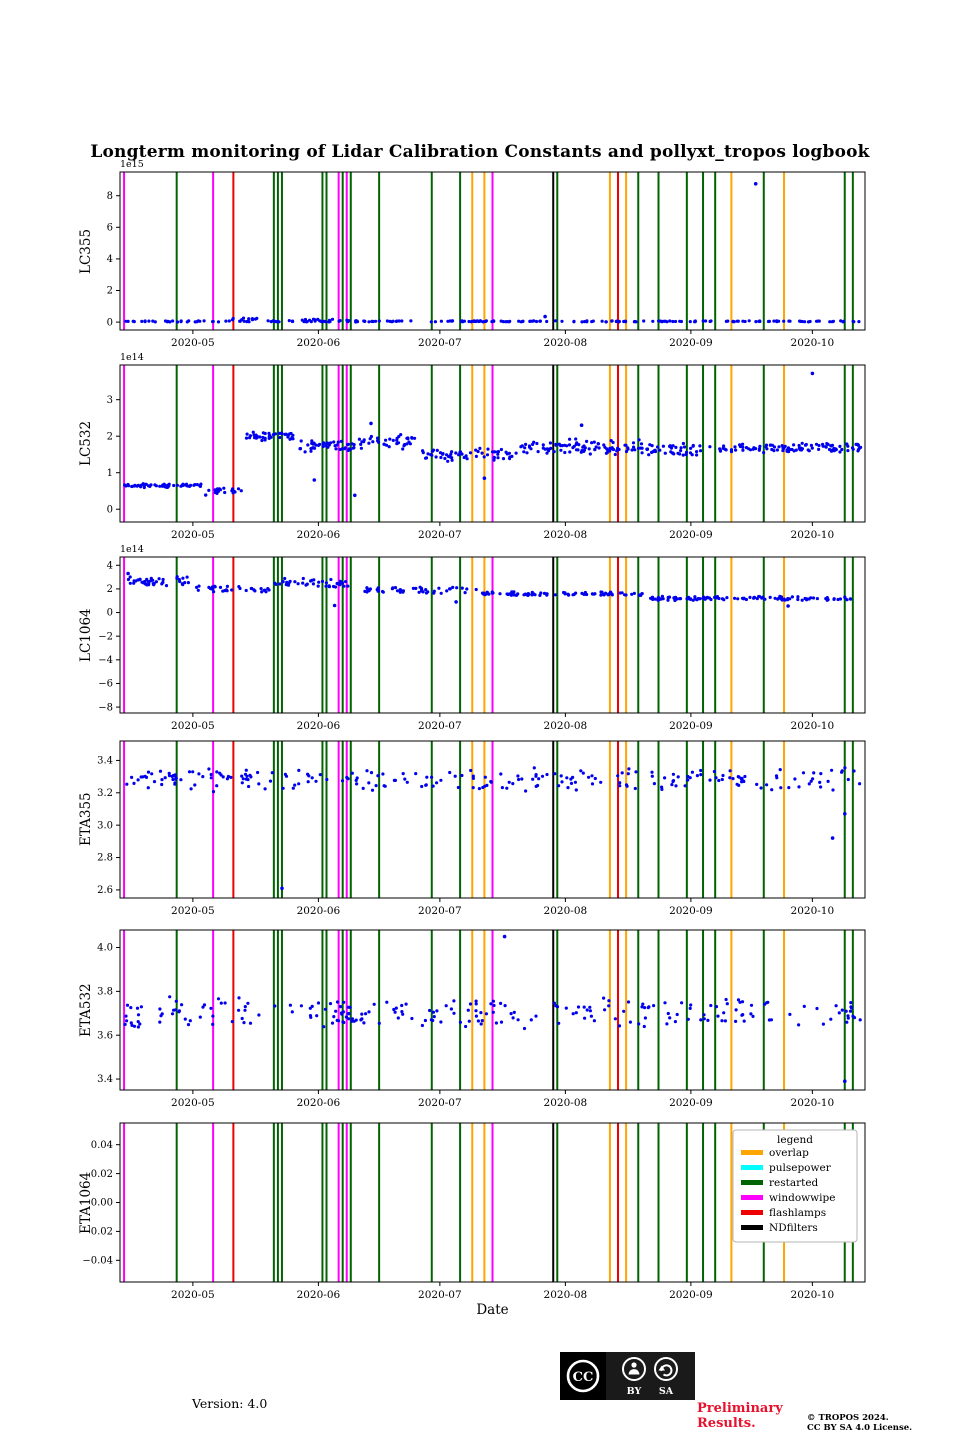 The height and width of the screenshot is (1440, 960). I want to click on y-tick-label: 2, so click(110, 436).